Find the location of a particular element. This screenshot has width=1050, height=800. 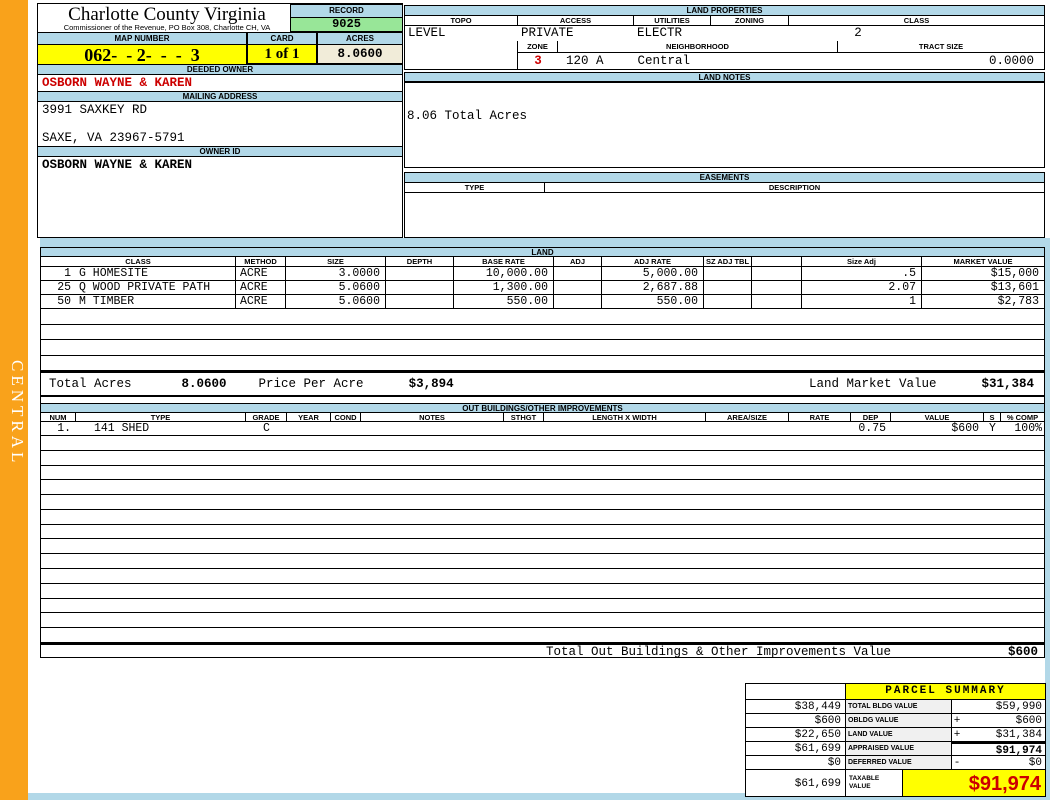

district-label: CENTRAL is located at coordinates (17, 413).